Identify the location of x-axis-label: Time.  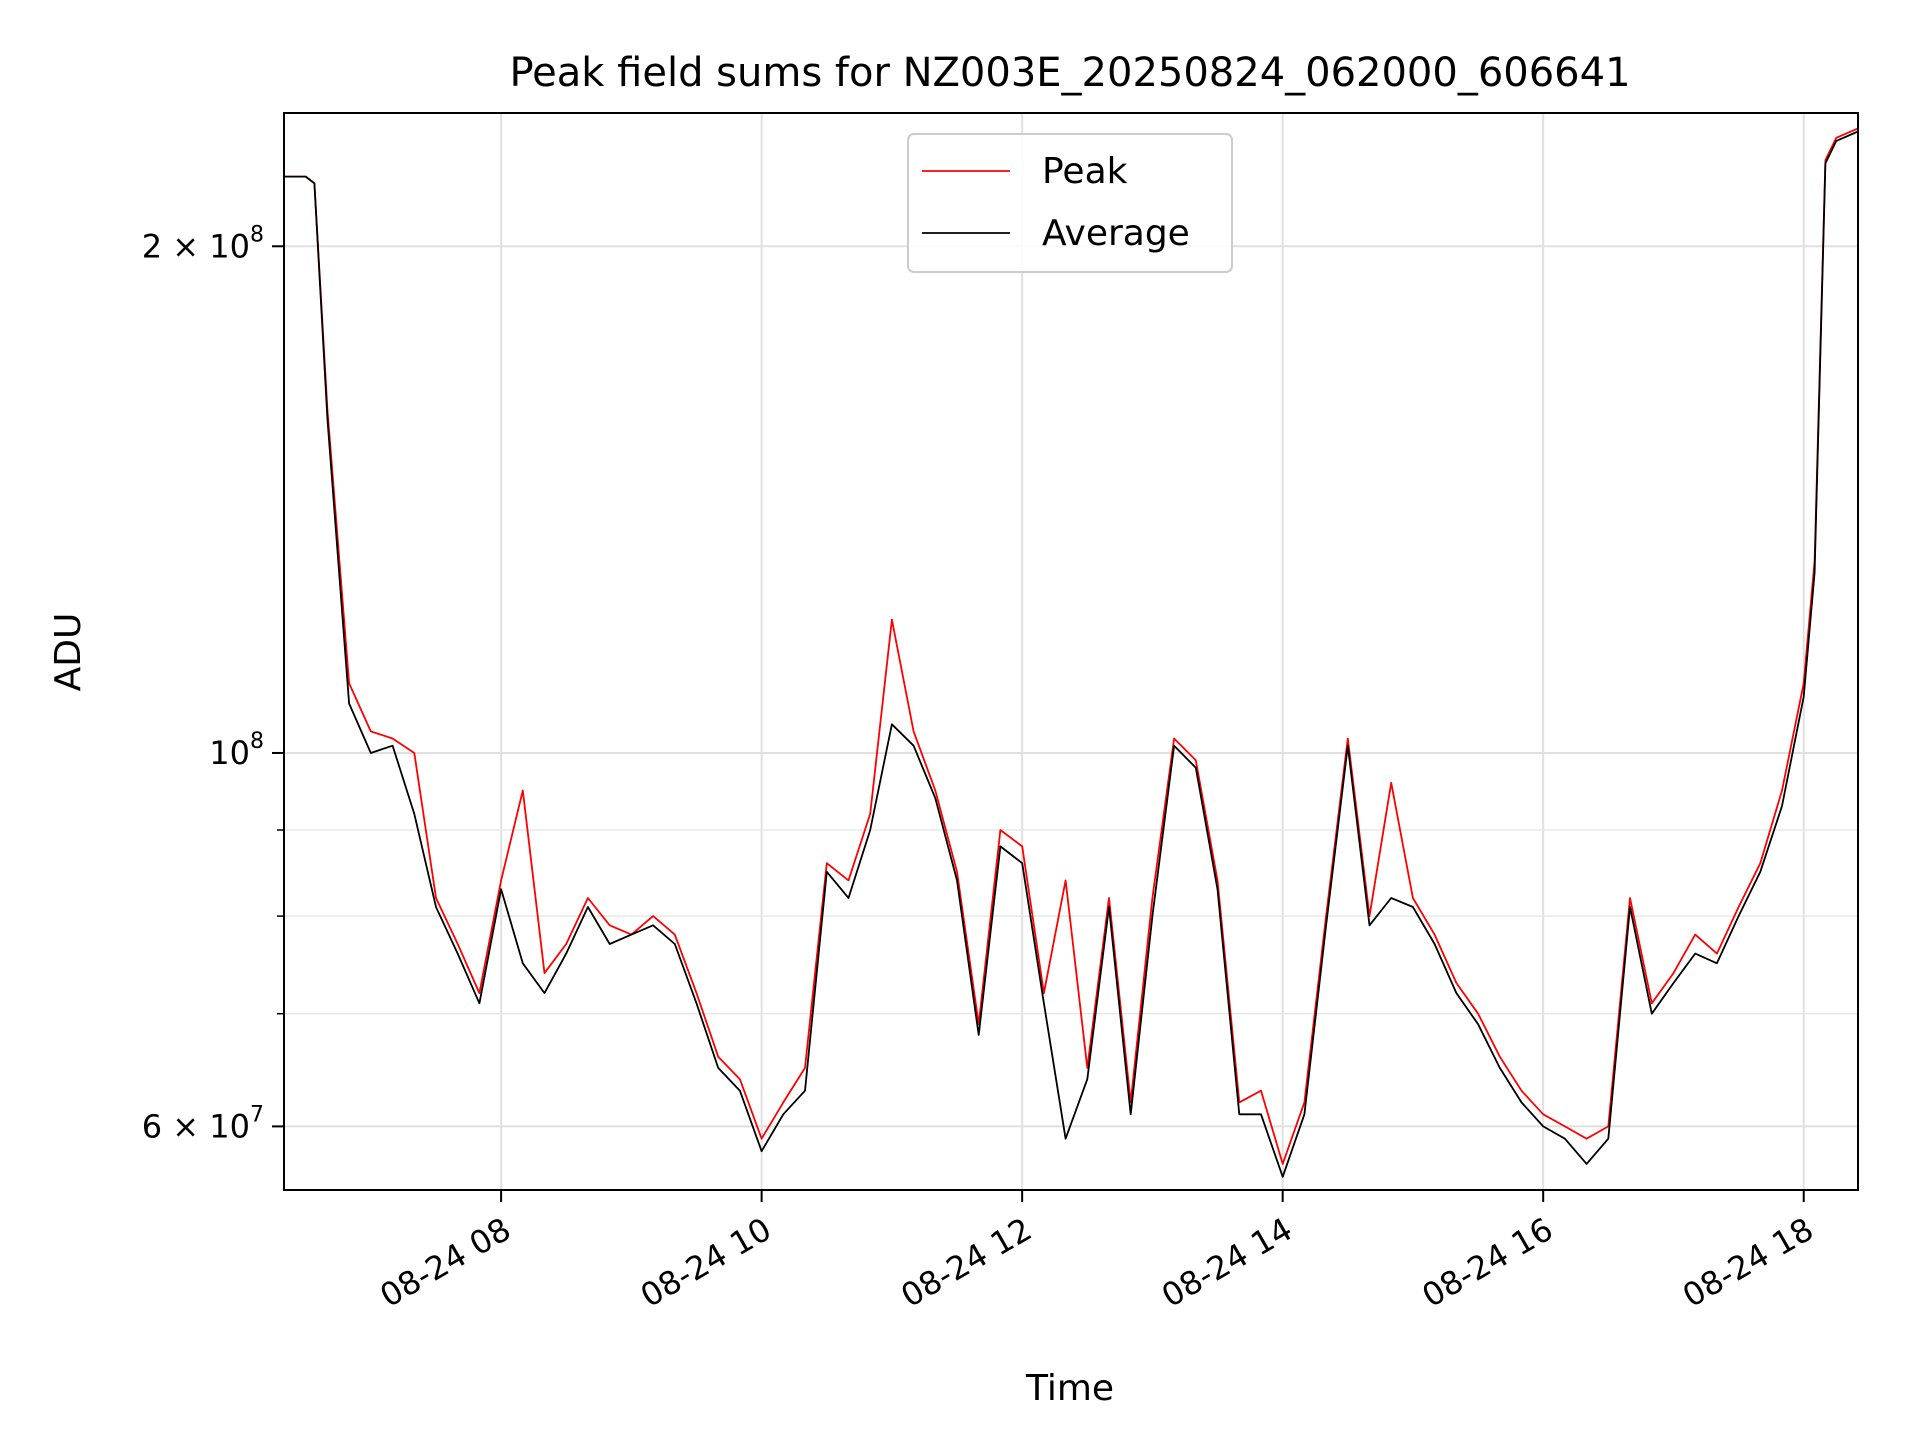
(1069, 1388).